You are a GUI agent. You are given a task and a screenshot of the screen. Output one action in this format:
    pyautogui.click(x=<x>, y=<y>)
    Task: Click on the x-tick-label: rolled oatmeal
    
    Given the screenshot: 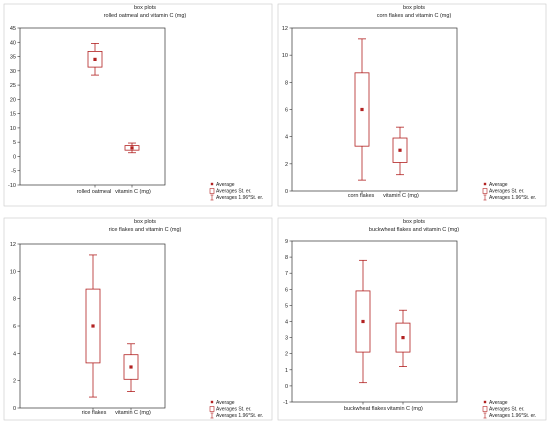 What is the action you would take?
    pyautogui.click(x=94, y=192)
    